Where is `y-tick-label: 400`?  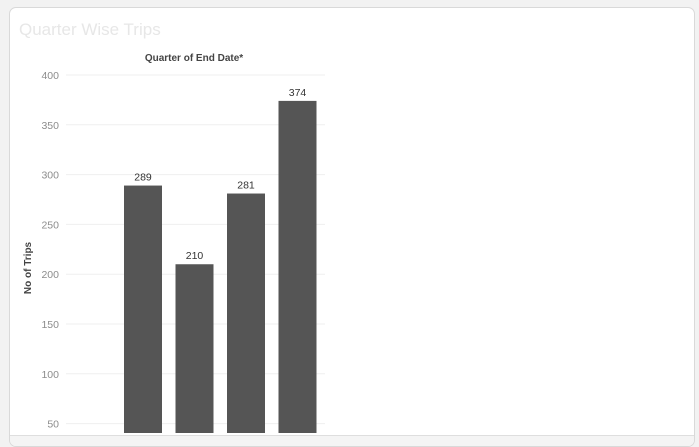
y-tick-label: 400 is located at coordinates (50, 76).